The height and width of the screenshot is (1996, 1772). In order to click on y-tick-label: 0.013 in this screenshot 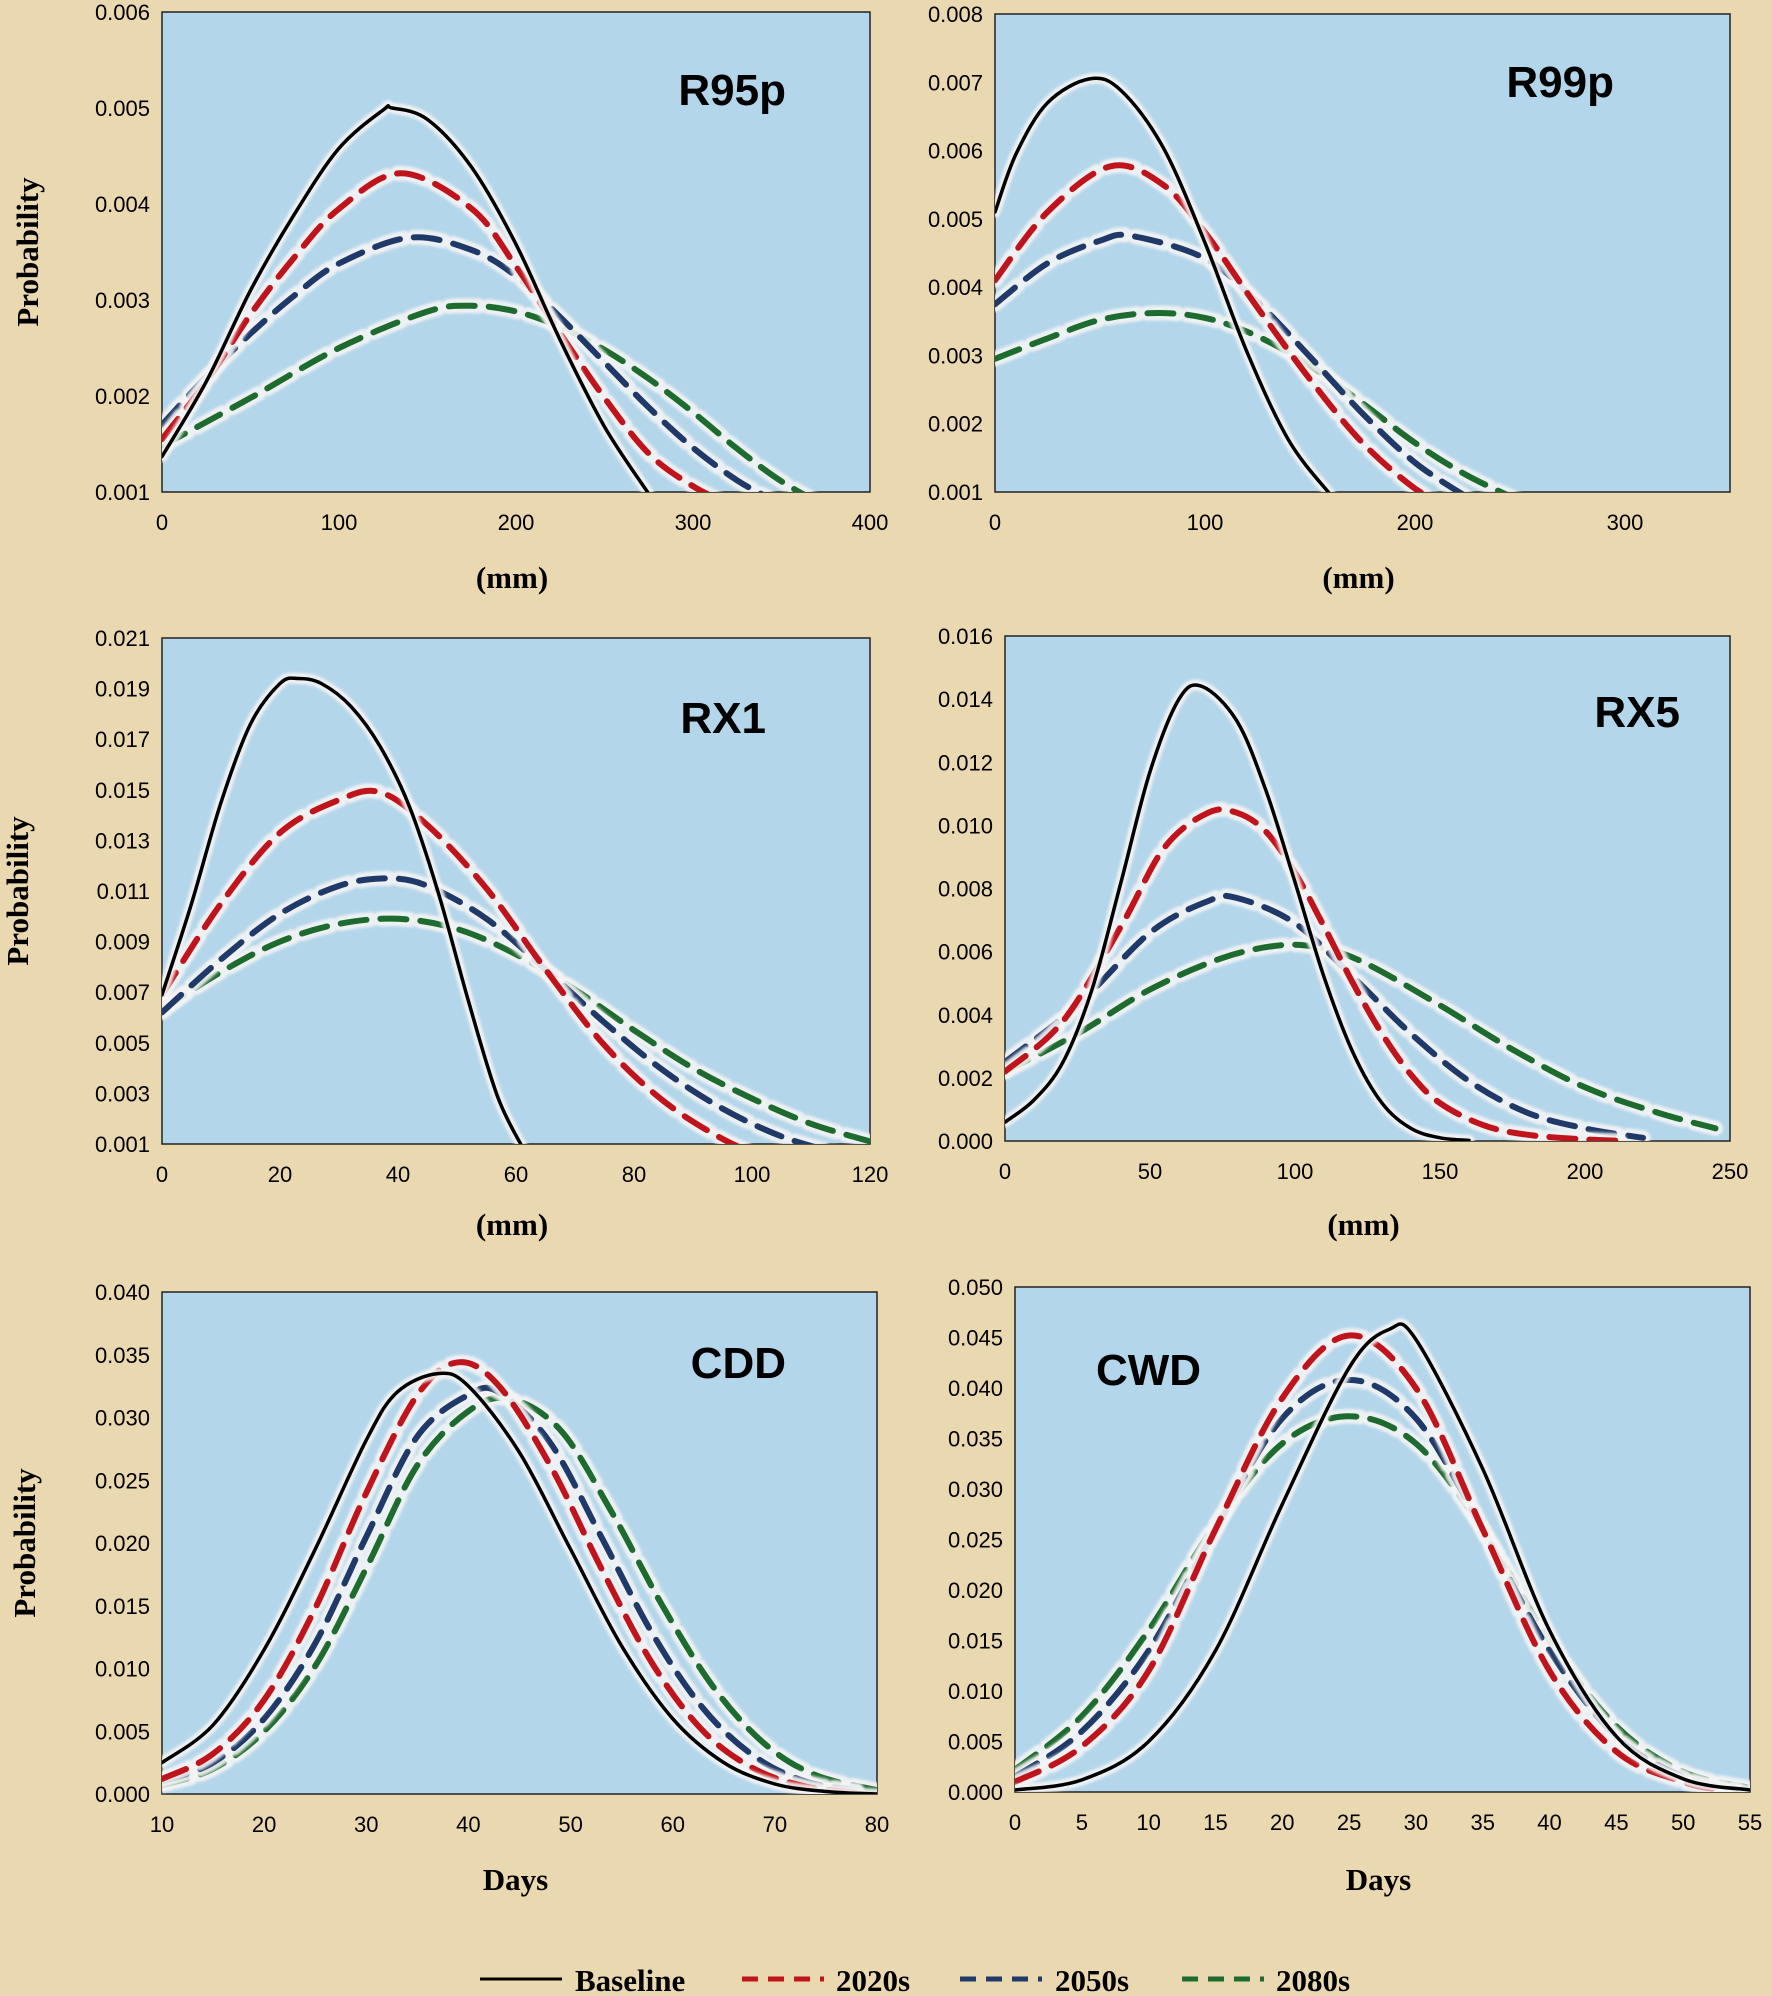, I will do `click(122, 840)`.